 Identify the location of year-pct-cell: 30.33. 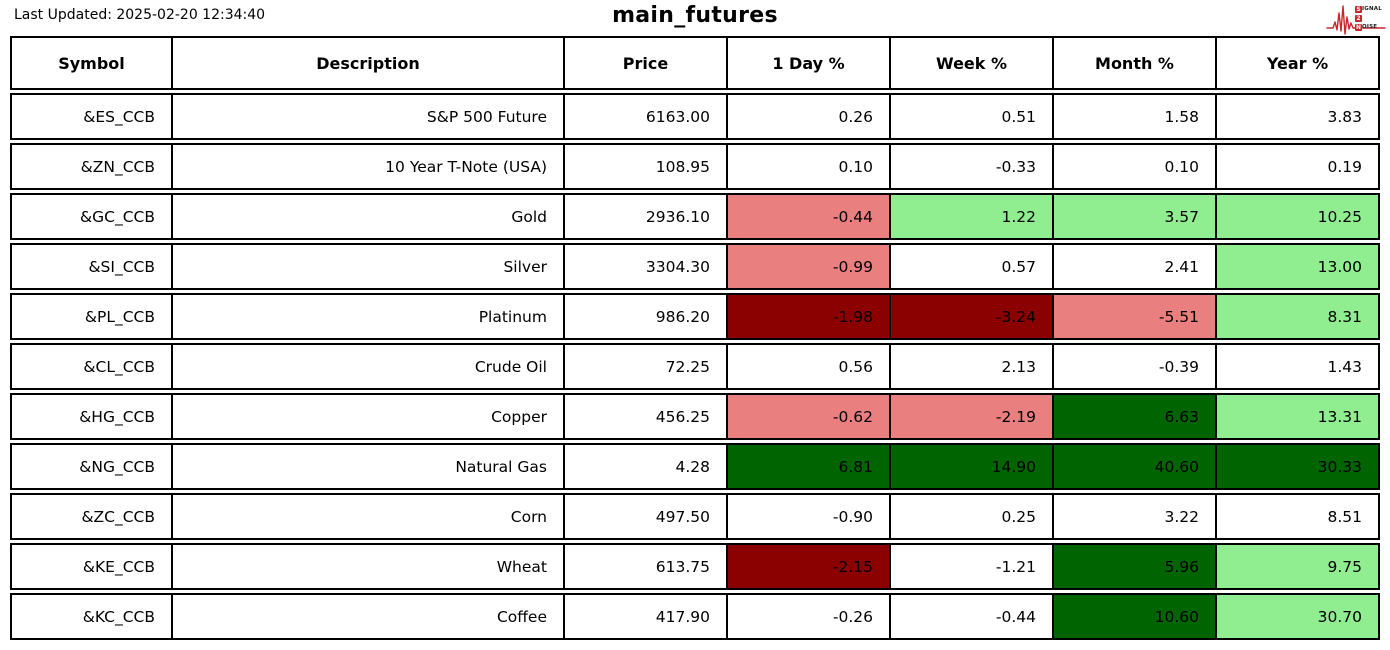
(1298, 466).